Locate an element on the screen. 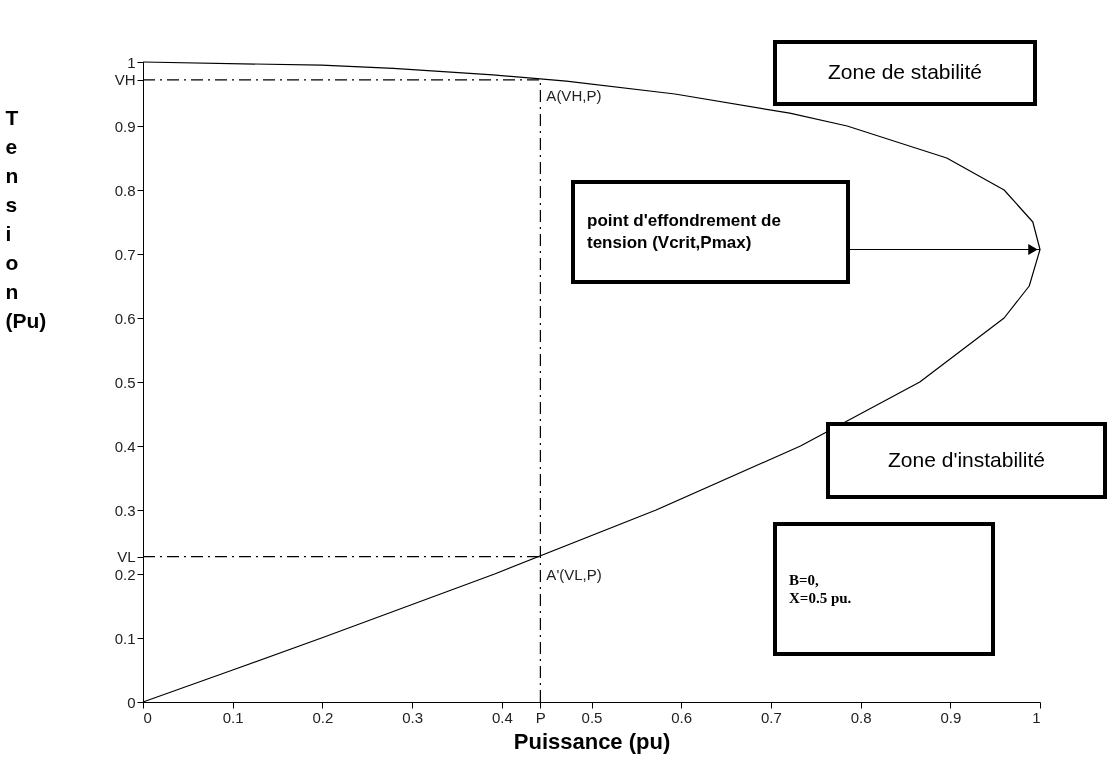 The width and height of the screenshot is (1113, 777). annotation: A(VH,P) is located at coordinates (574, 95).